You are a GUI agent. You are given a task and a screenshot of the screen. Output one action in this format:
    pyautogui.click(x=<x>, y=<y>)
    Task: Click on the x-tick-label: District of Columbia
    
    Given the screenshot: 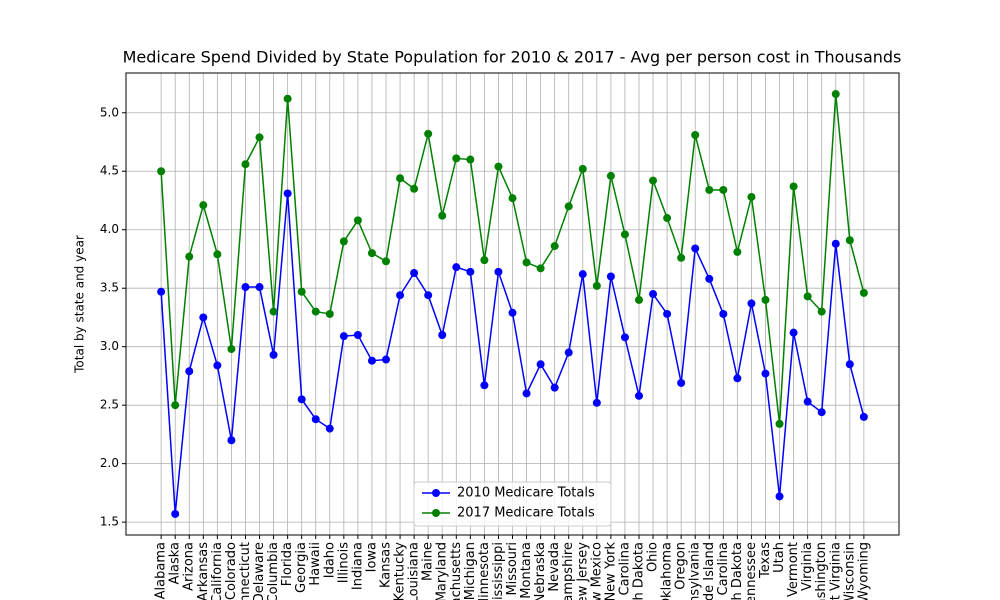 What is the action you would take?
    pyautogui.click(x=273, y=571)
    